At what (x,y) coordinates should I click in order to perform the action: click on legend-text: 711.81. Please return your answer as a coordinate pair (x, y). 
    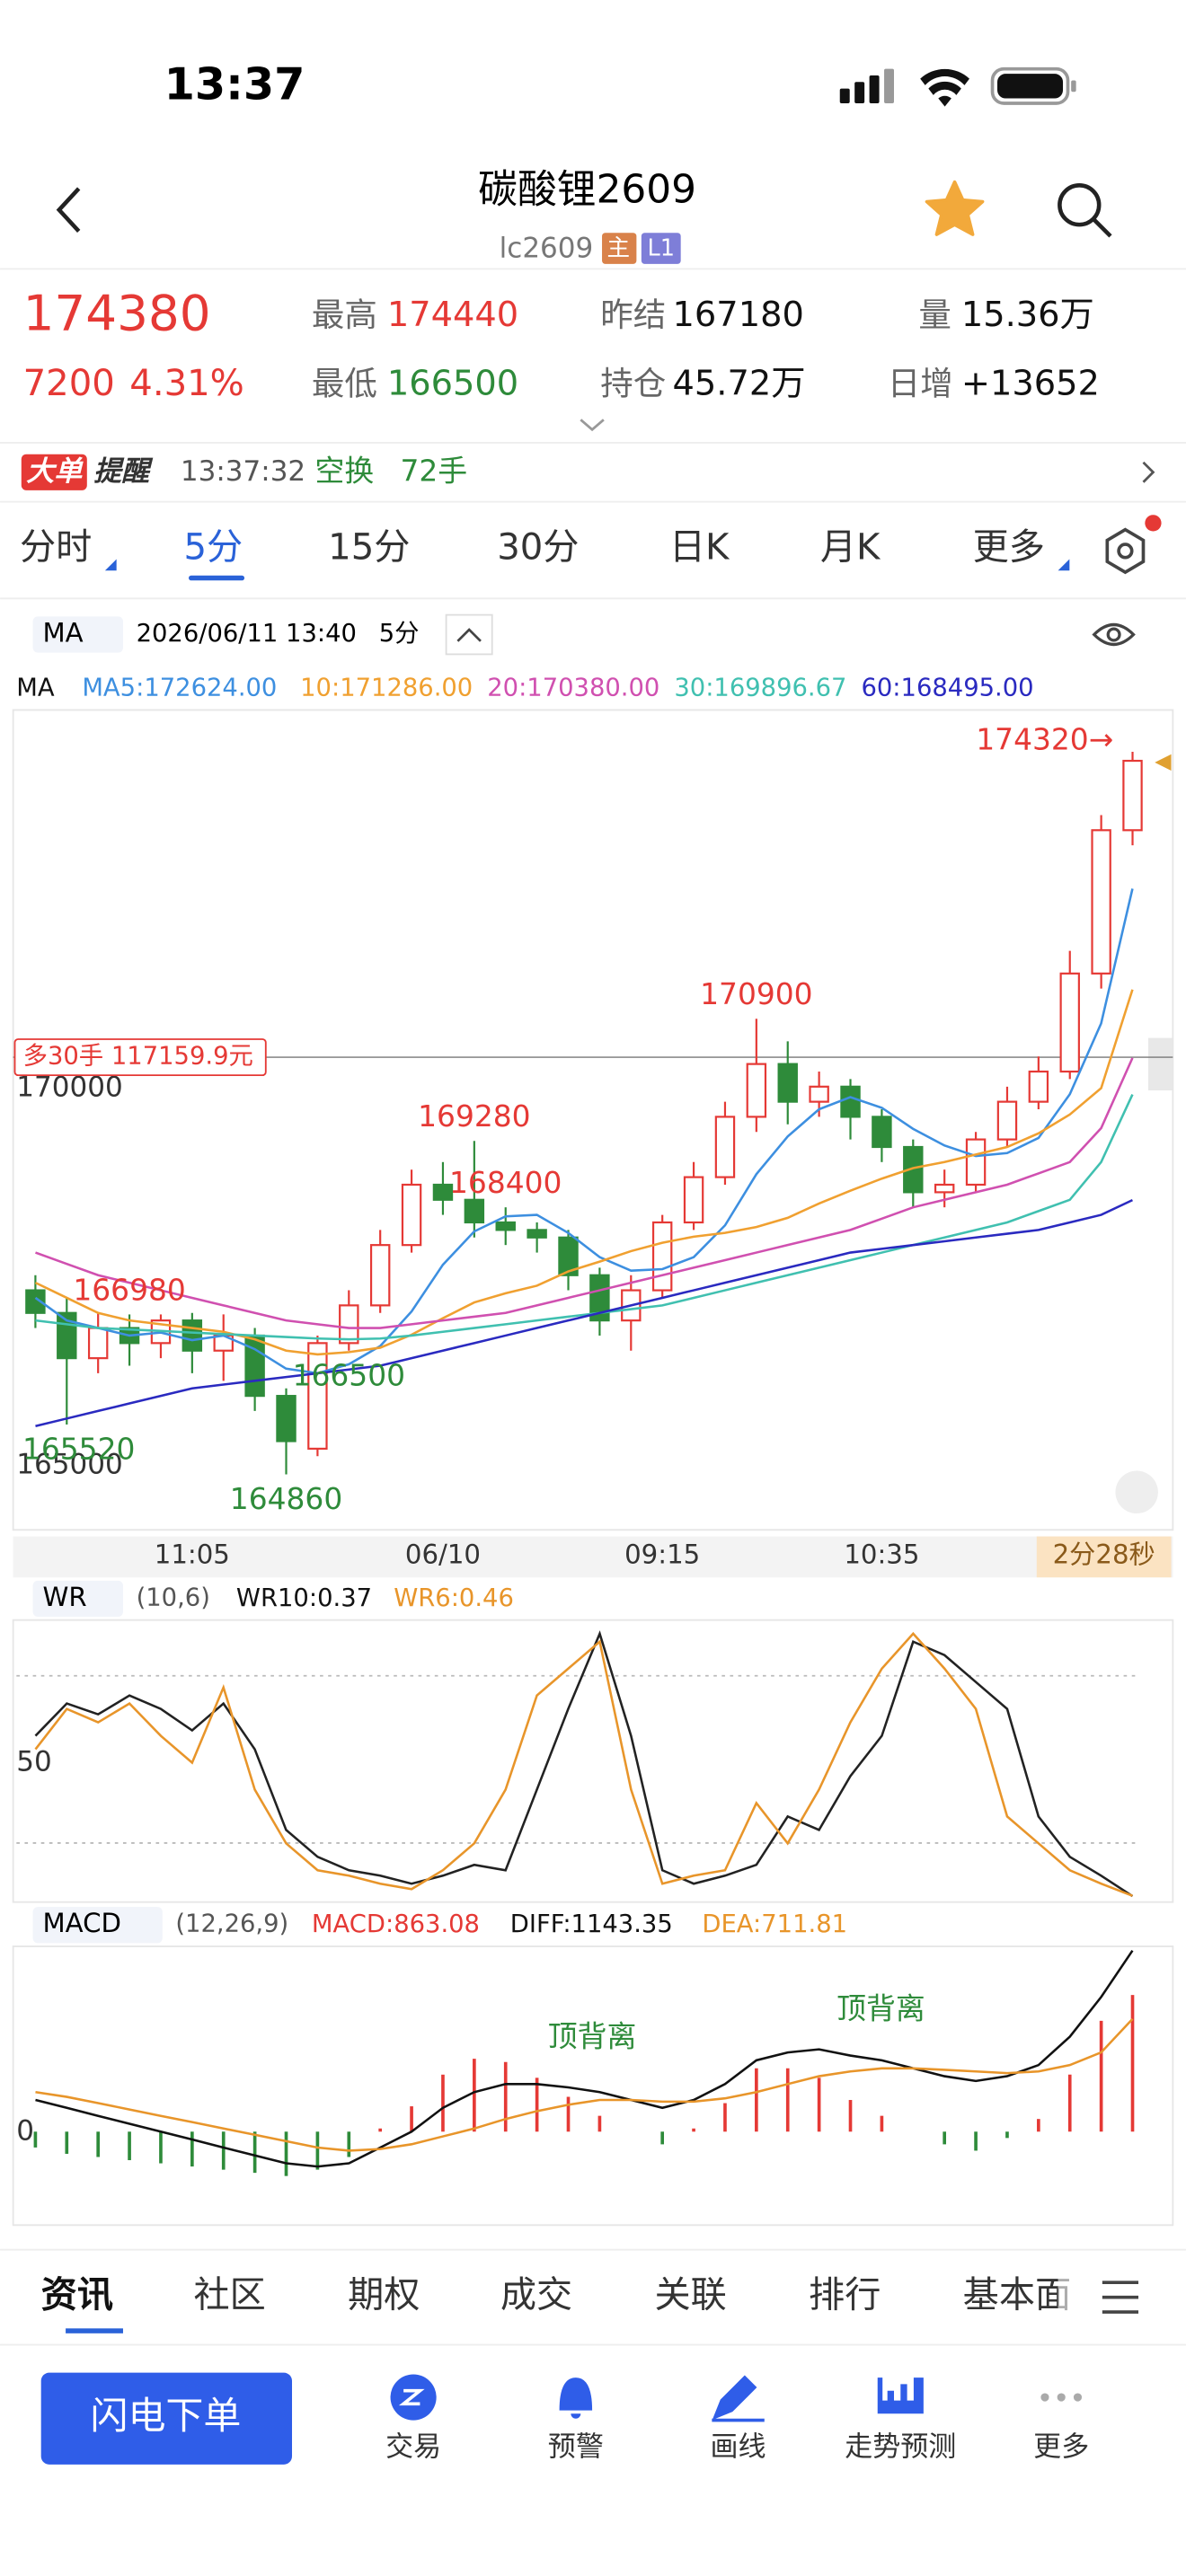
    Looking at the image, I should click on (804, 1924).